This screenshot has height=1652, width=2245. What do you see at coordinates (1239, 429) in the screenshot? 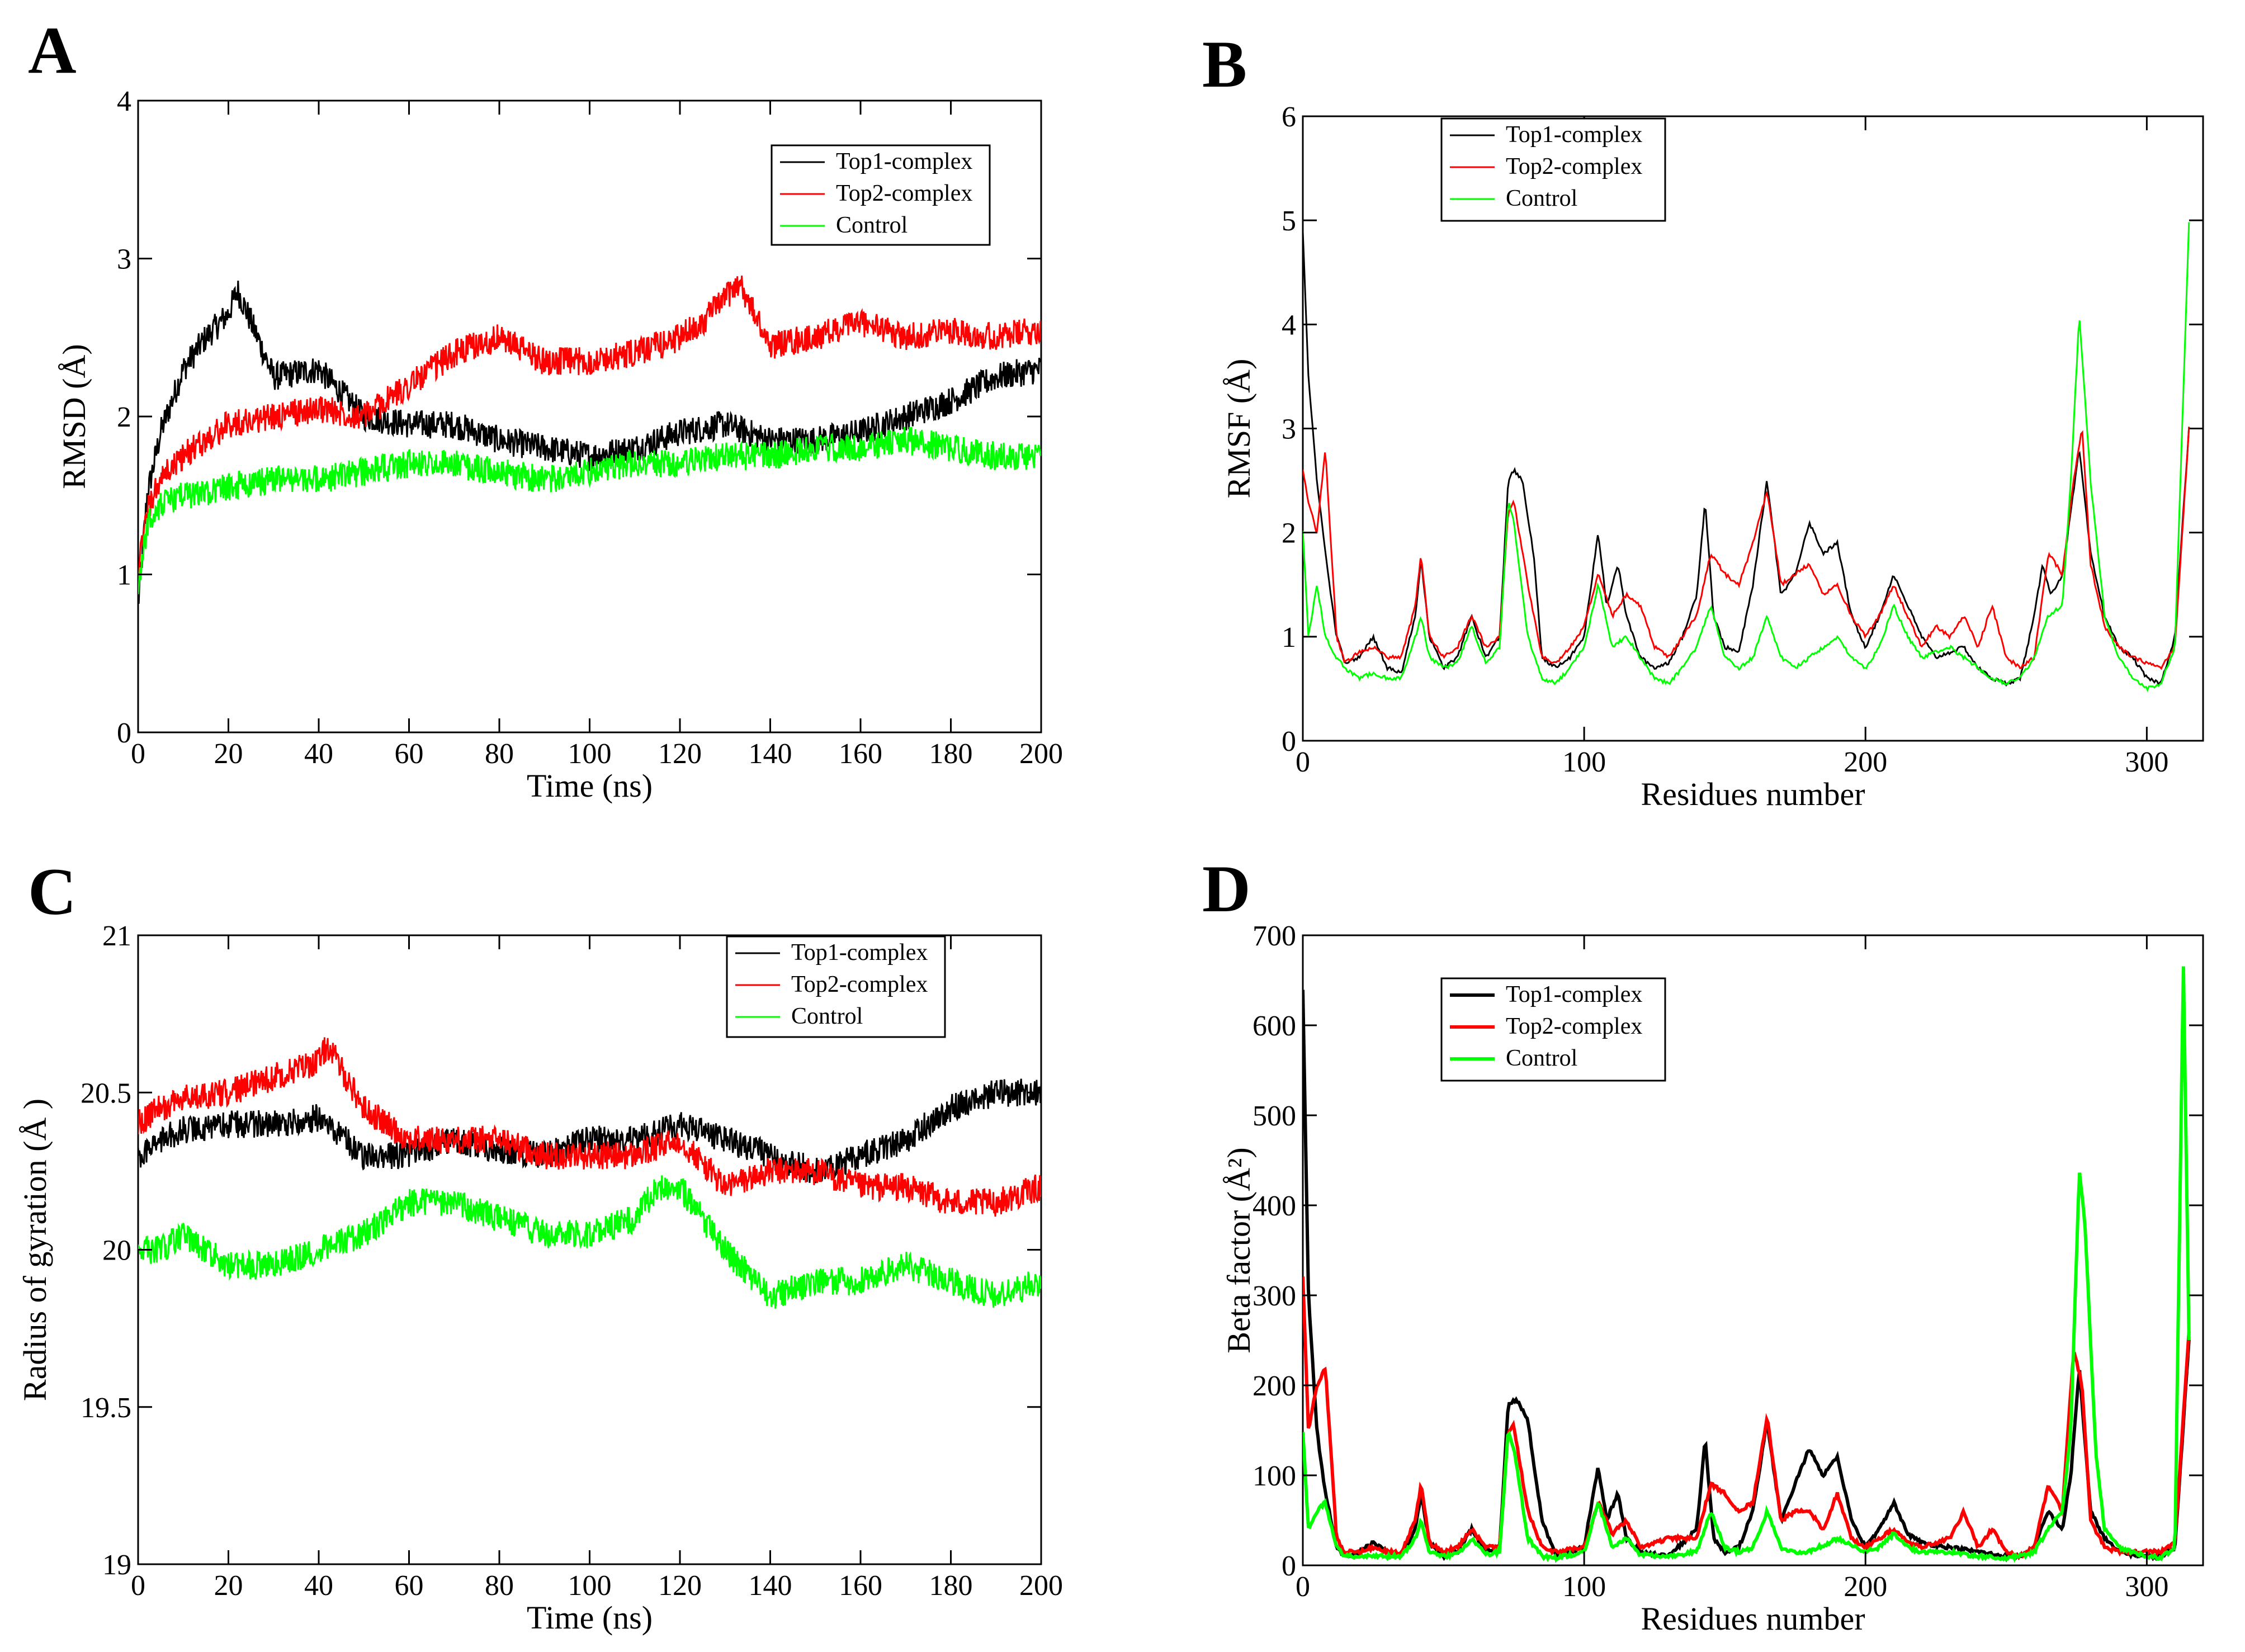
I see `y-axis-title: RMSF (Å)` at bounding box center [1239, 429].